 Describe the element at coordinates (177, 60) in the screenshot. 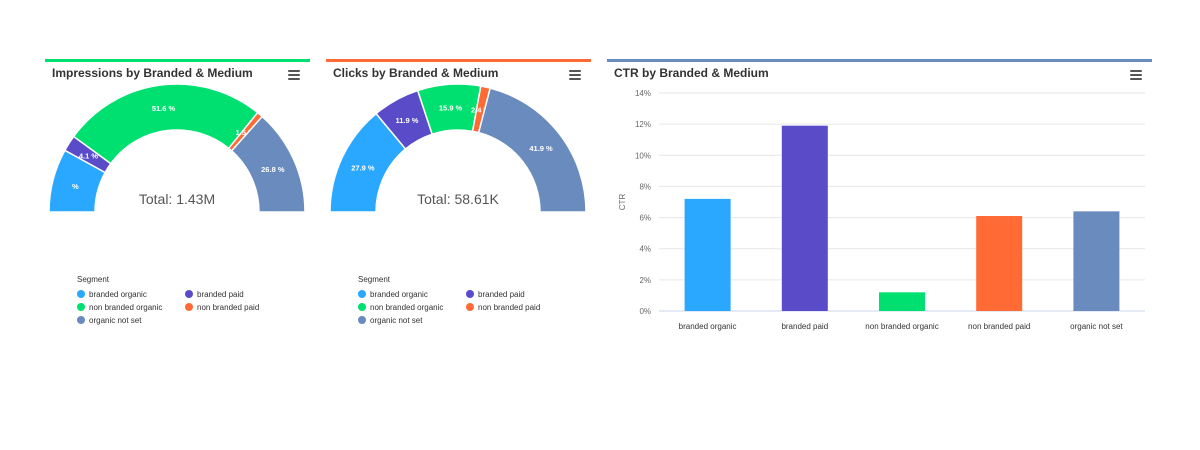

I see `impressions-accent-line` at that location.